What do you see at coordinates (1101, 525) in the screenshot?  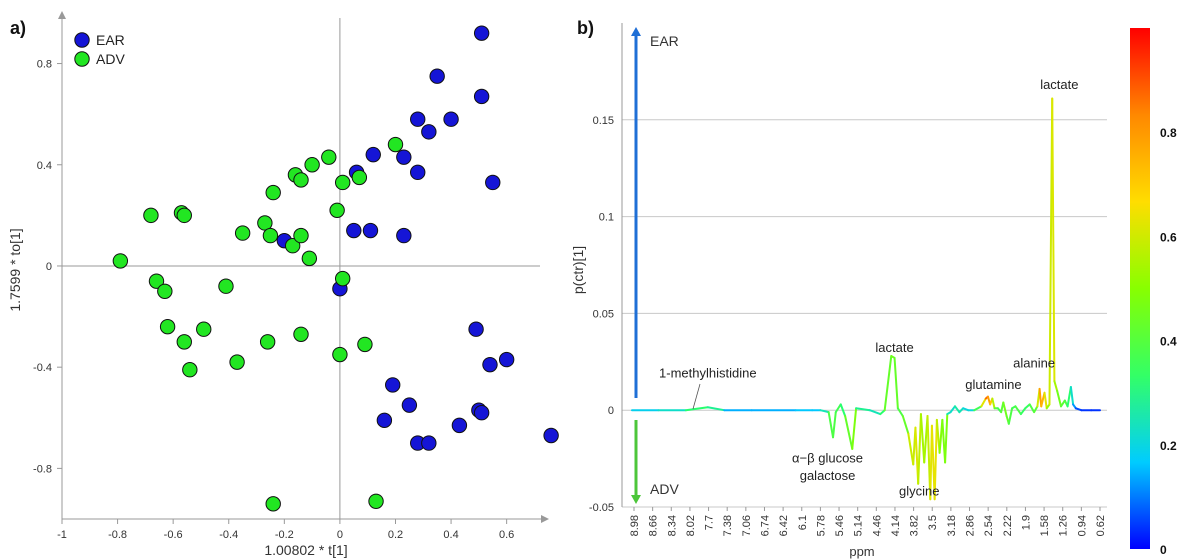 I see `loadings-x-tick-label: 0.62` at bounding box center [1101, 525].